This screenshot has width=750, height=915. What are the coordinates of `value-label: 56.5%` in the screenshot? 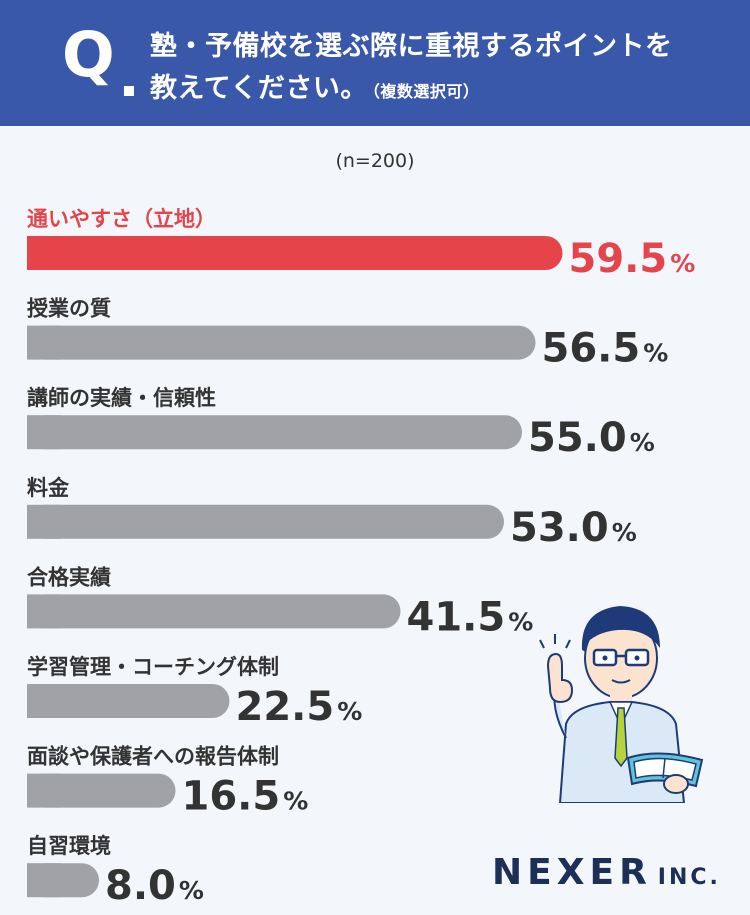 It's located at (605, 349).